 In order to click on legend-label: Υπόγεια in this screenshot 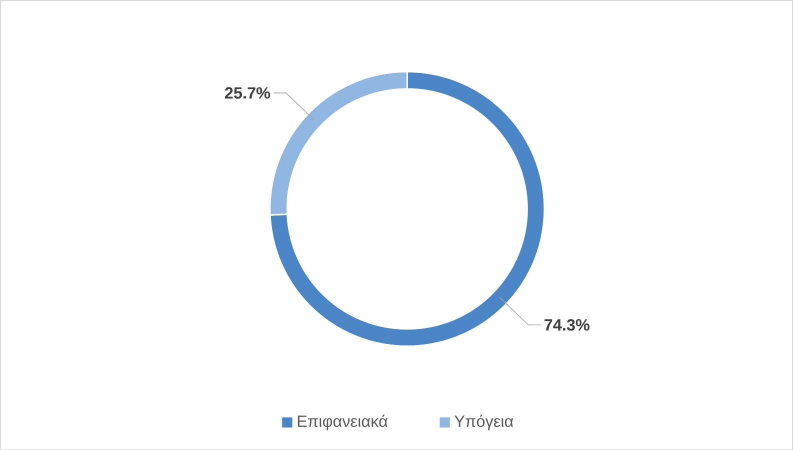, I will do `click(484, 422)`.